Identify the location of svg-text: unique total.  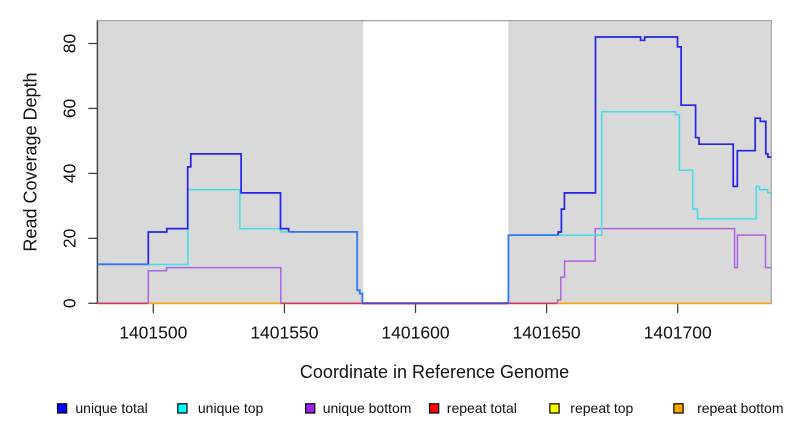
(111, 408).